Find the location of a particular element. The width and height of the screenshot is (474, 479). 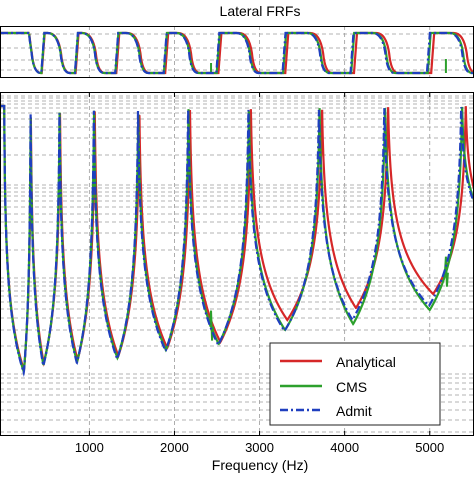

x-tick-label: 3000 is located at coordinates (259, 447).